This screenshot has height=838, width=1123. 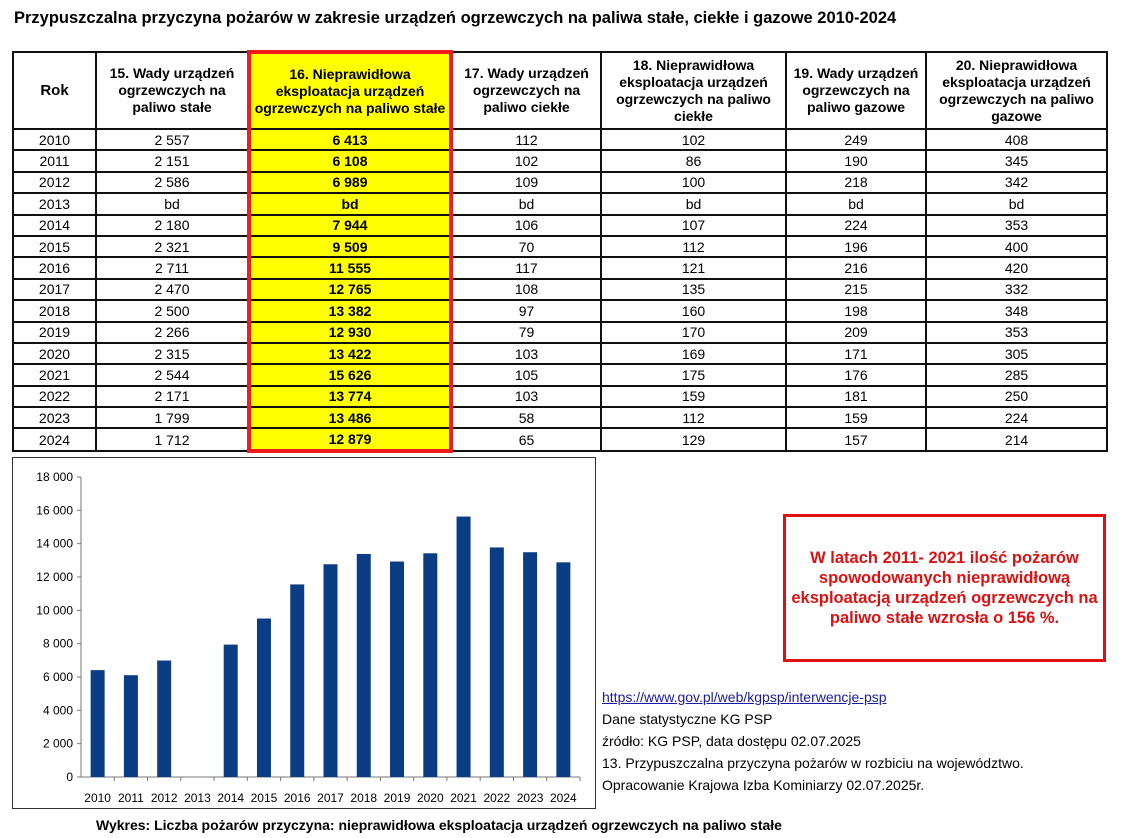 What do you see at coordinates (1016, 353) in the screenshot?
I see `value-cell: 305` at bounding box center [1016, 353].